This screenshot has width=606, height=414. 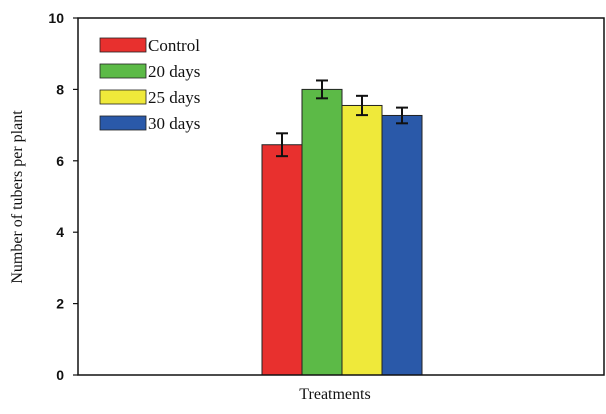 I want to click on y-axis-title: Number of tubers per plant, so click(x=17, y=197).